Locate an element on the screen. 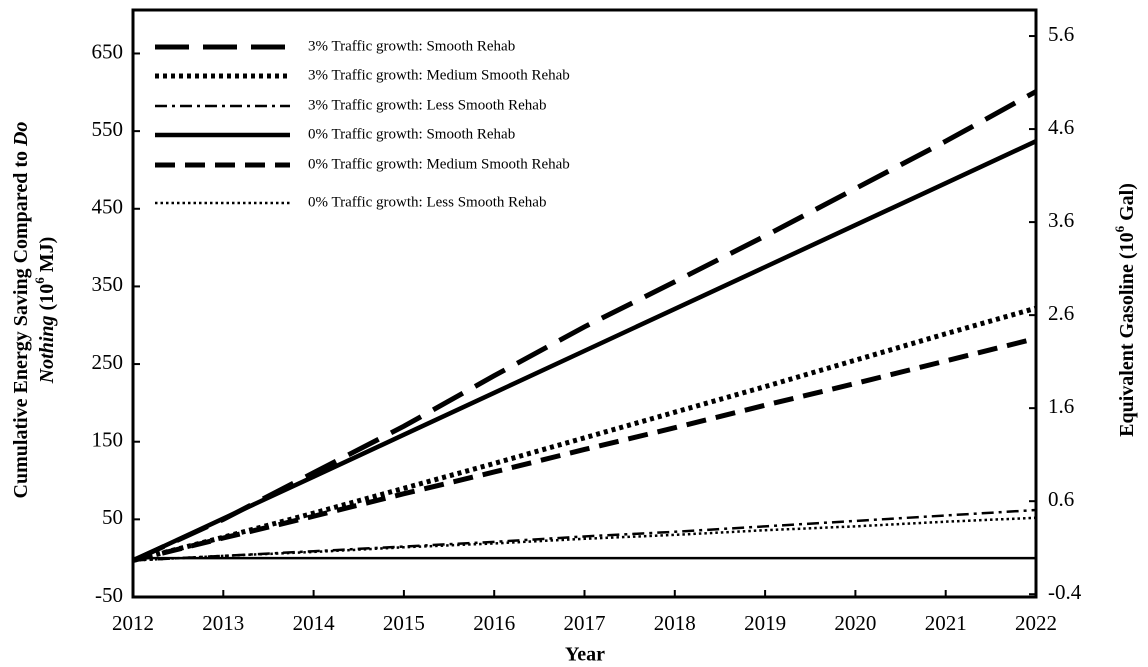 This screenshot has height=667, width=1148. y2-tick-label: 3.6 is located at coordinates (1061, 220).